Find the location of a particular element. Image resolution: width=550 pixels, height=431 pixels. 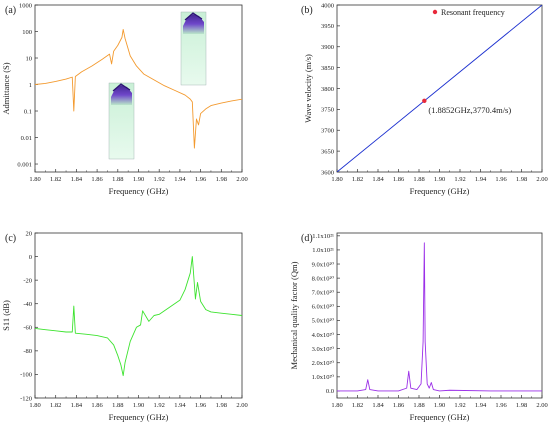

y-axis-label: S11 (dB) is located at coordinates (6, 315).